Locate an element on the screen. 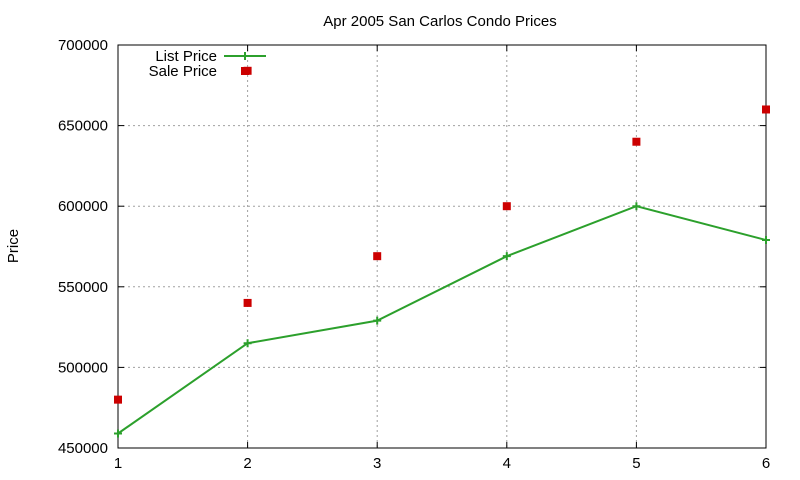 The width and height of the screenshot is (800, 480). y-tick-label: 700000 is located at coordinates (83, 45).